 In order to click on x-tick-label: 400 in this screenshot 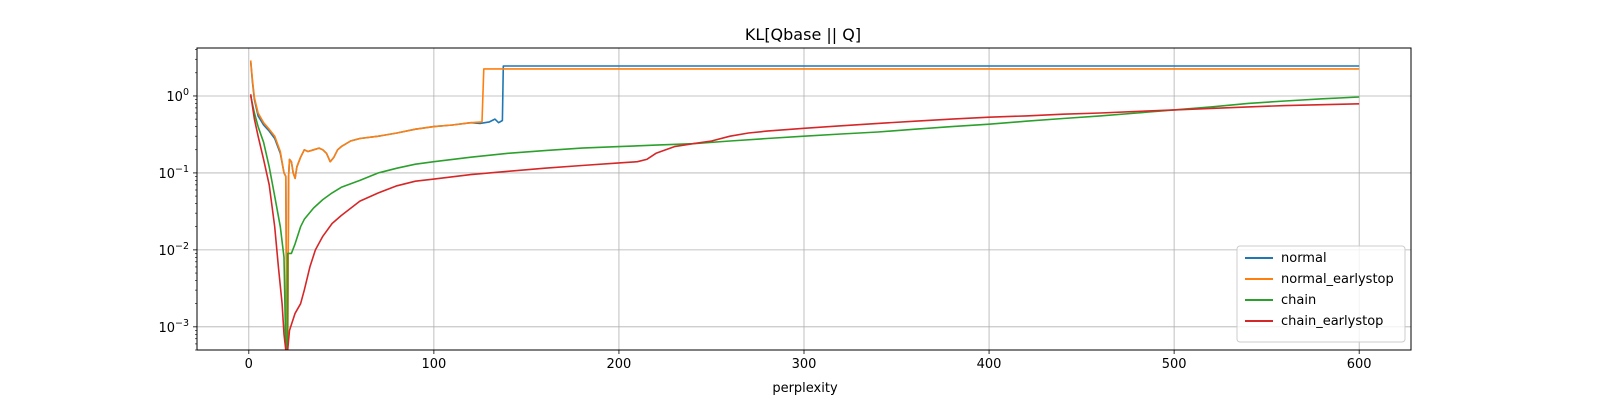, I will do `click(989, 364)`.